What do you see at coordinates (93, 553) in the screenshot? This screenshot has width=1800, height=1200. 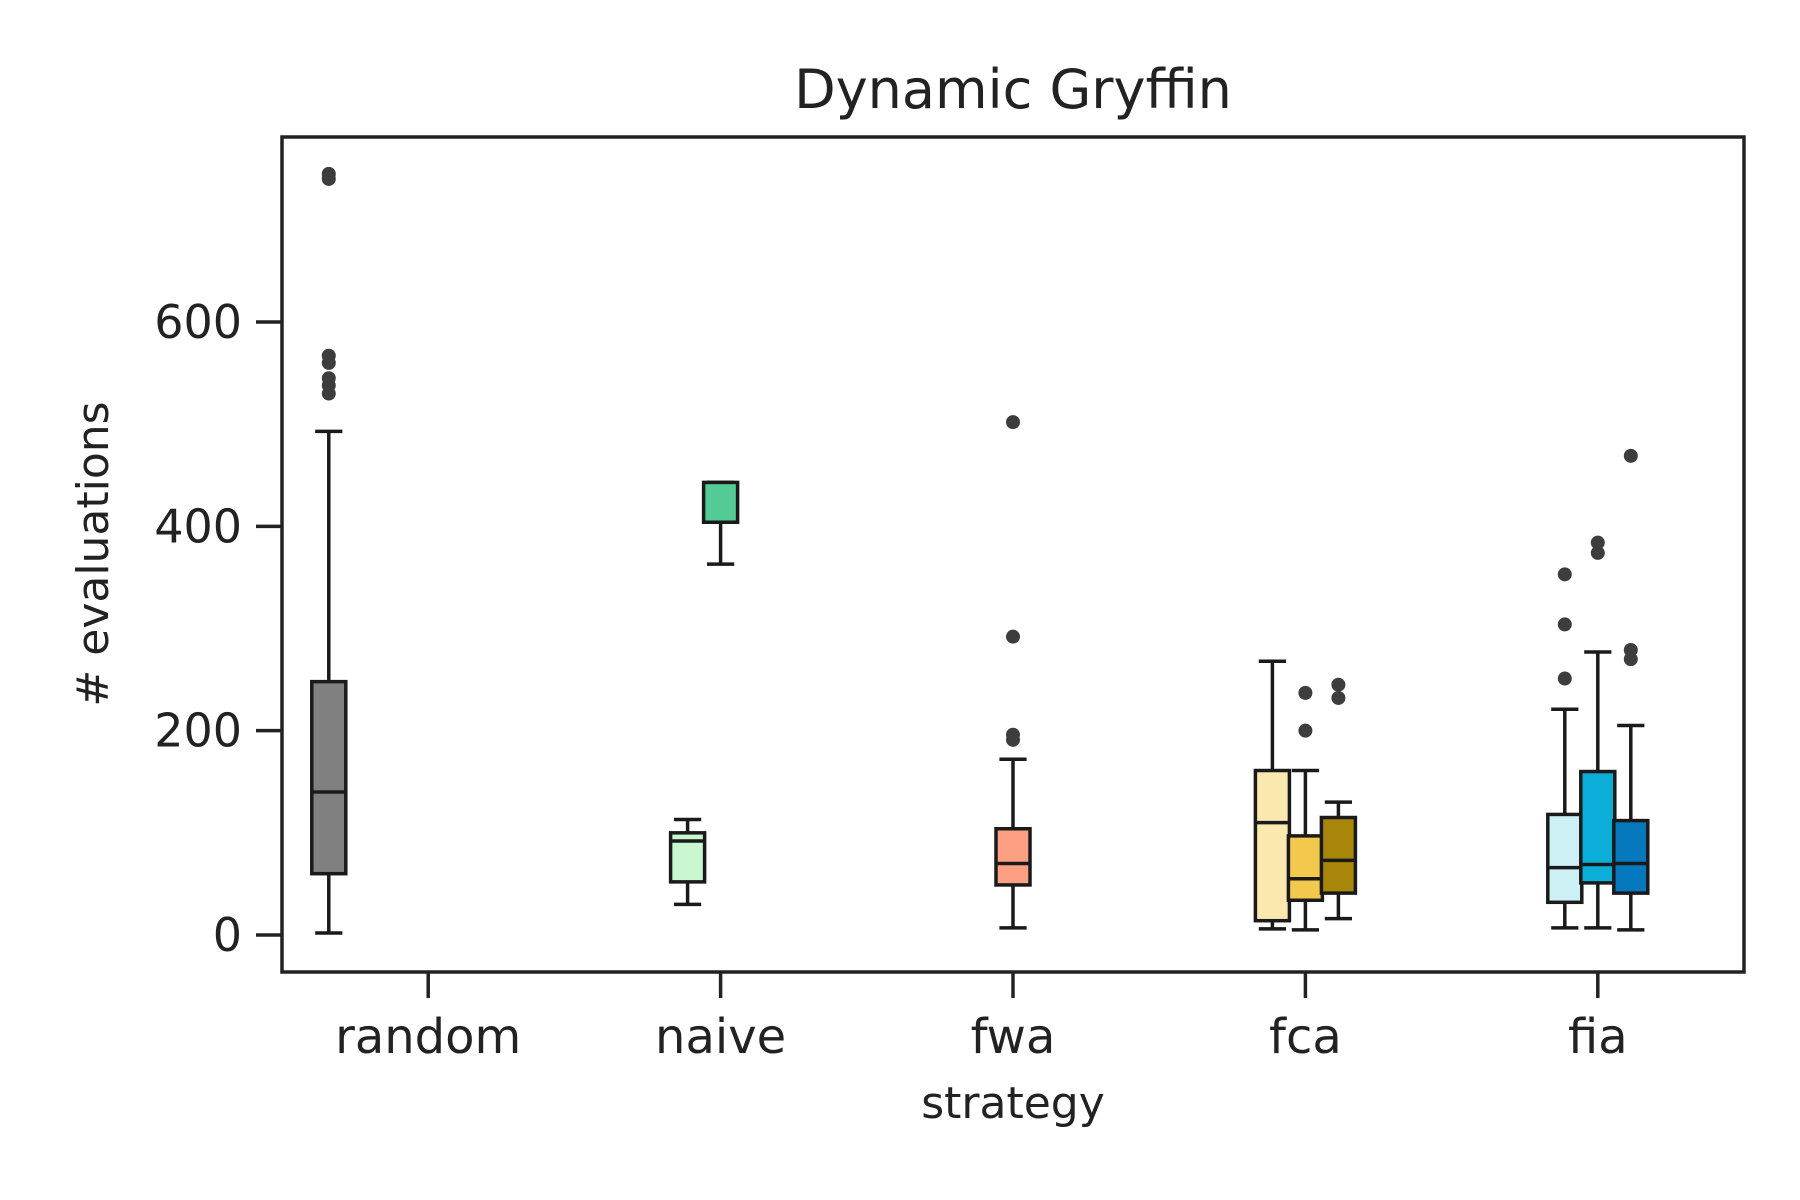 I see `y-axis-label: # evaluations` at bounding box center [93, 553].